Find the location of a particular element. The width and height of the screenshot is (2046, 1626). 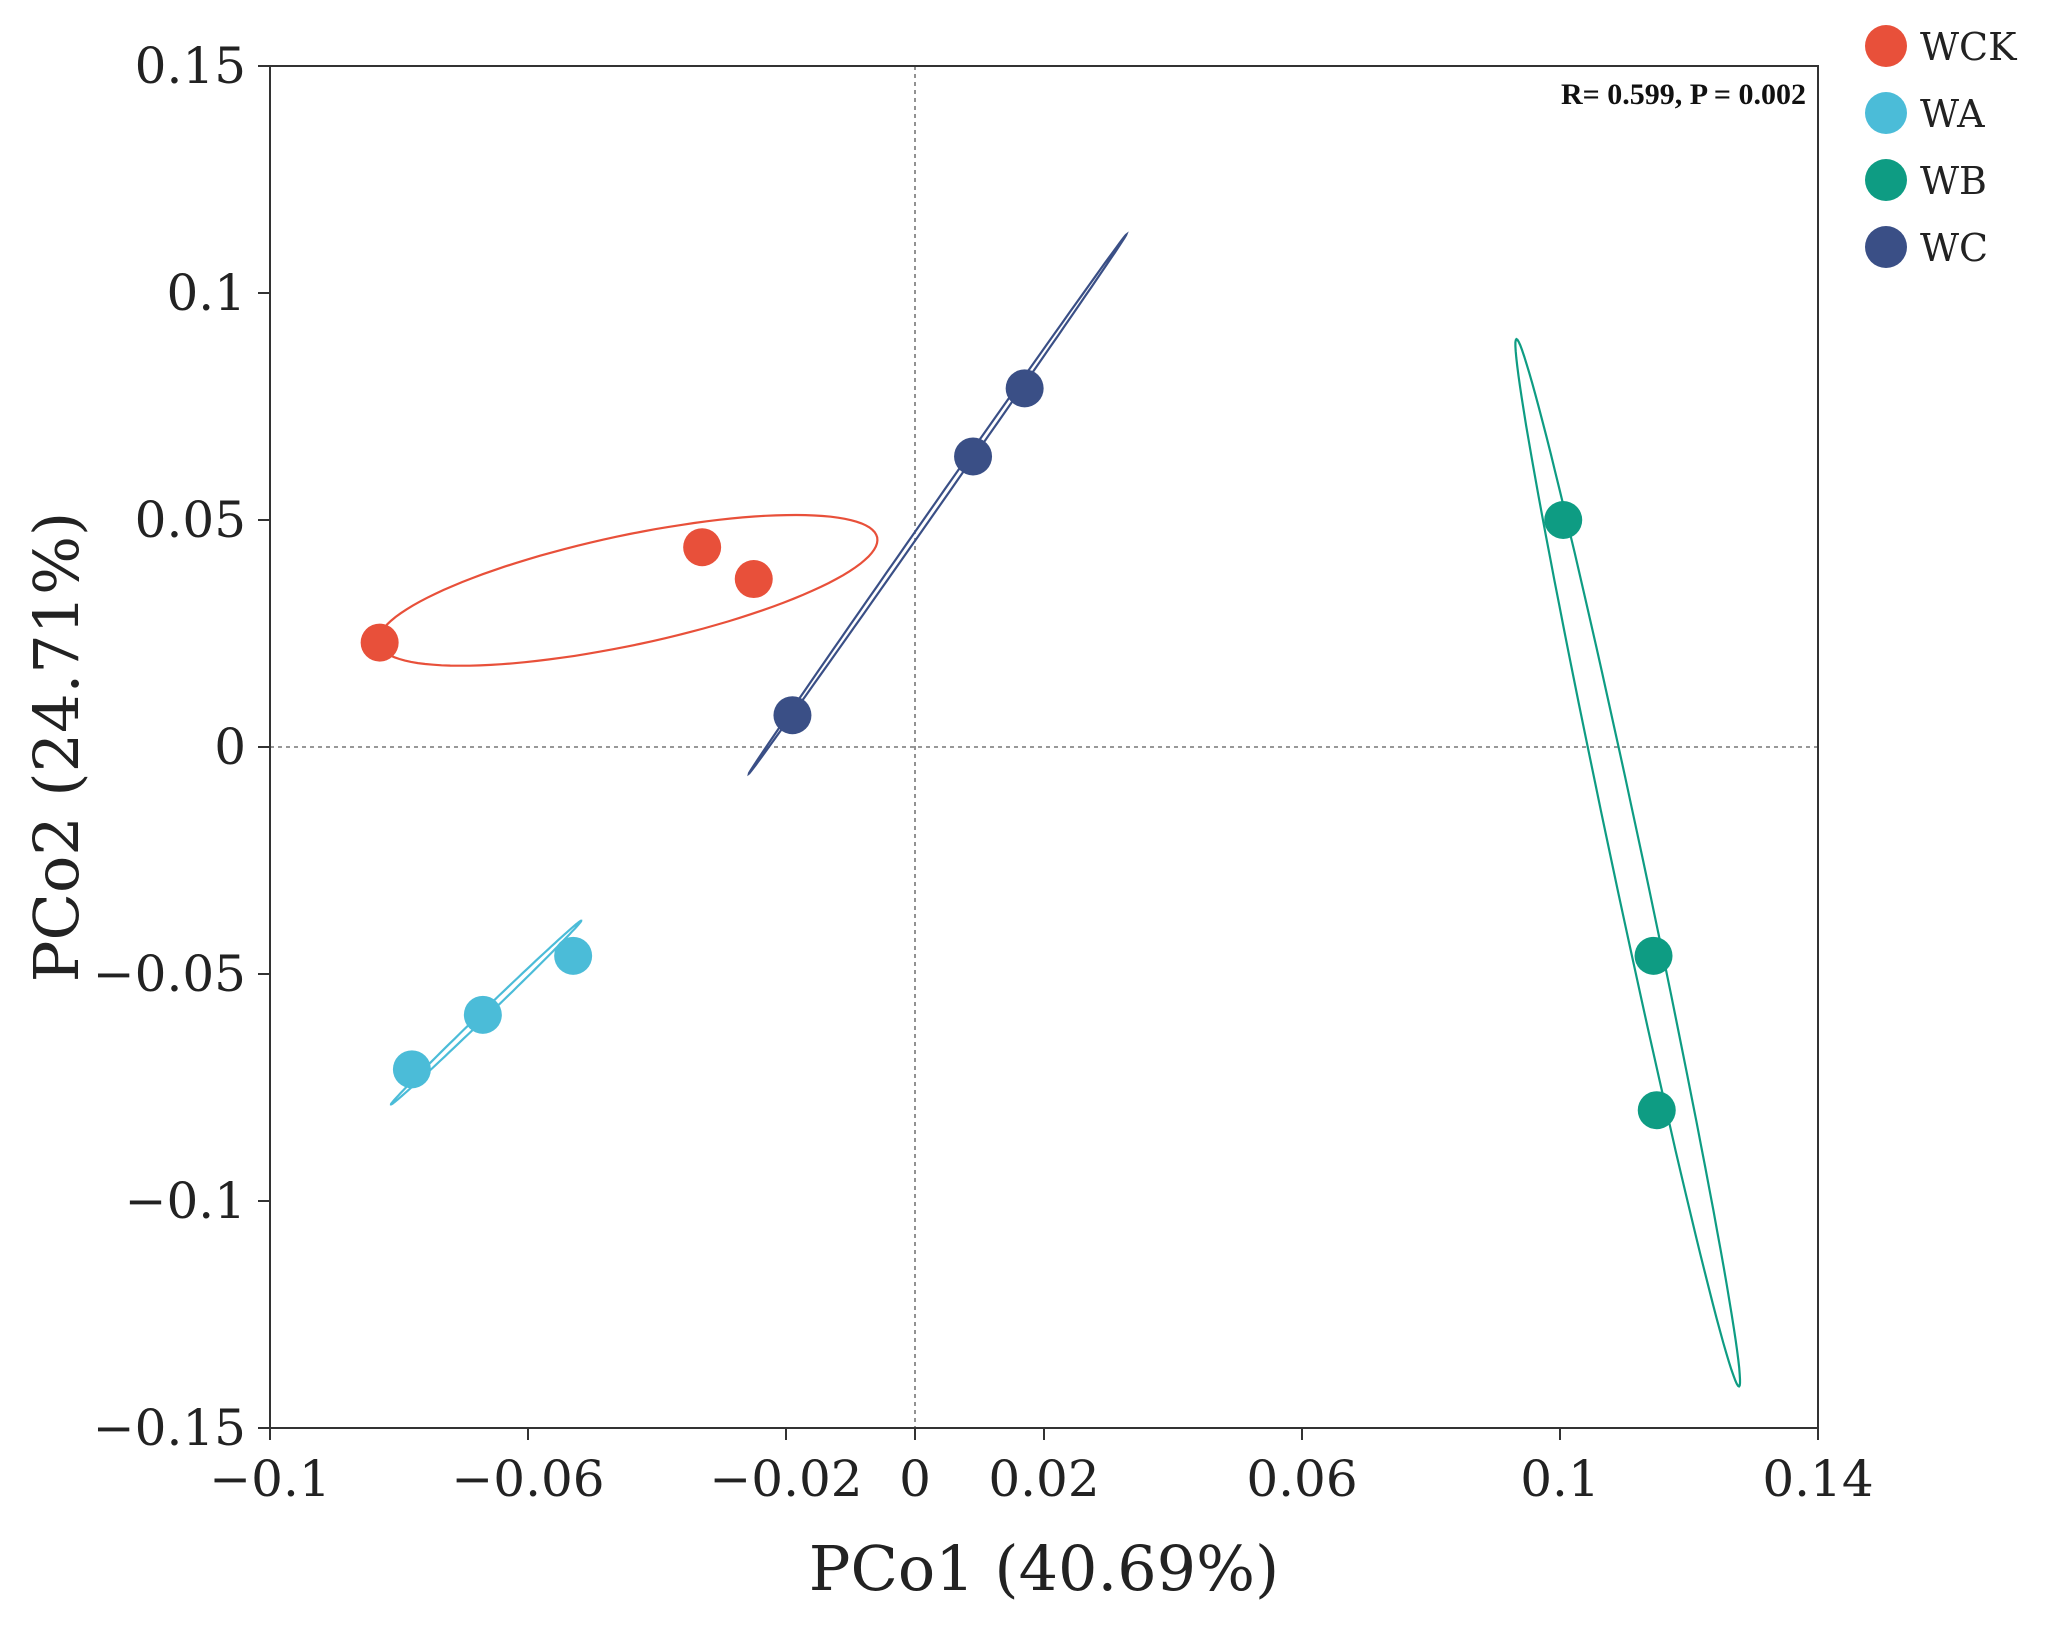

x-tick-label: −0.02 is located at coordinates (785, 1479).